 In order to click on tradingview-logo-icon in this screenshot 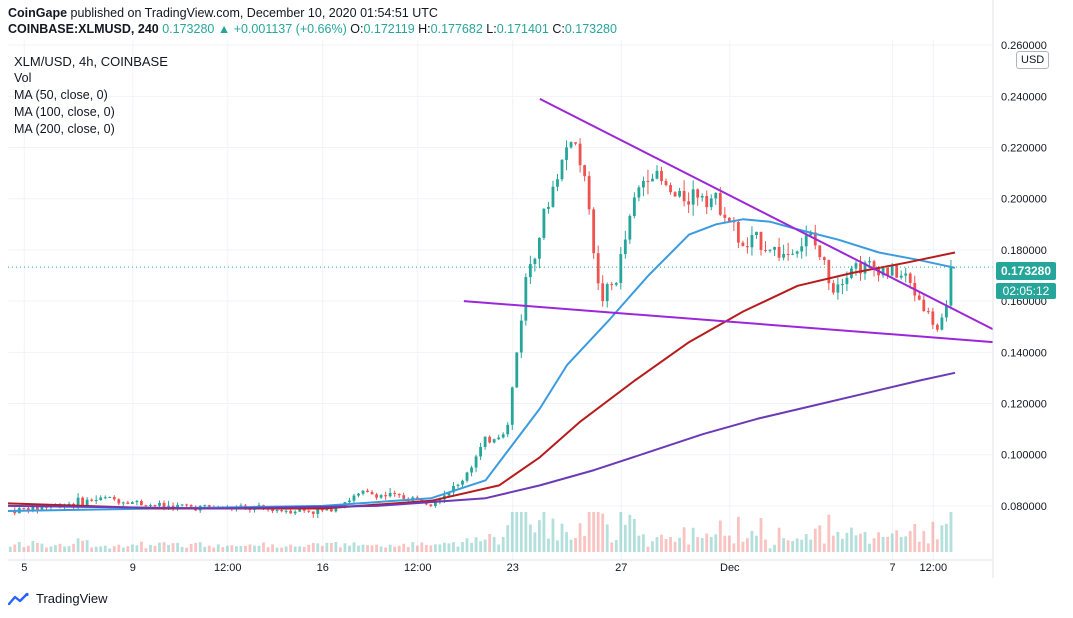, I will do `click(18, 598)`.